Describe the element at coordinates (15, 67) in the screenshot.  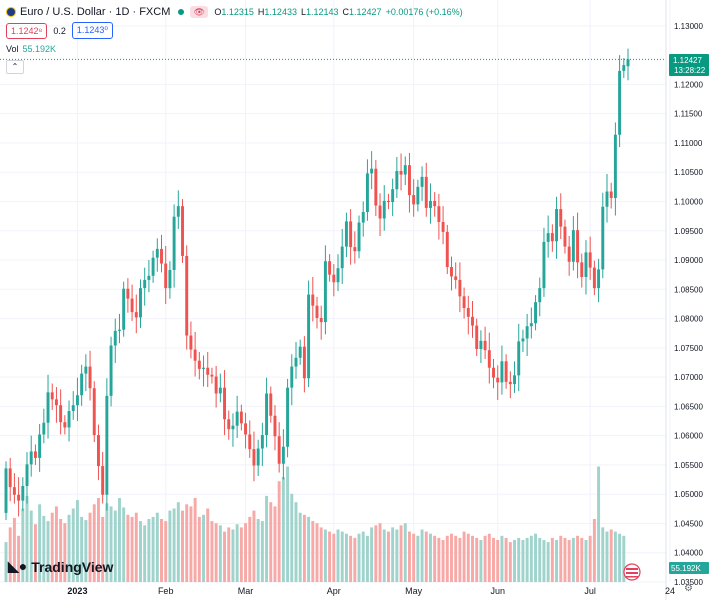
I see `collapse-chevron-icon: ⌃` at that location.